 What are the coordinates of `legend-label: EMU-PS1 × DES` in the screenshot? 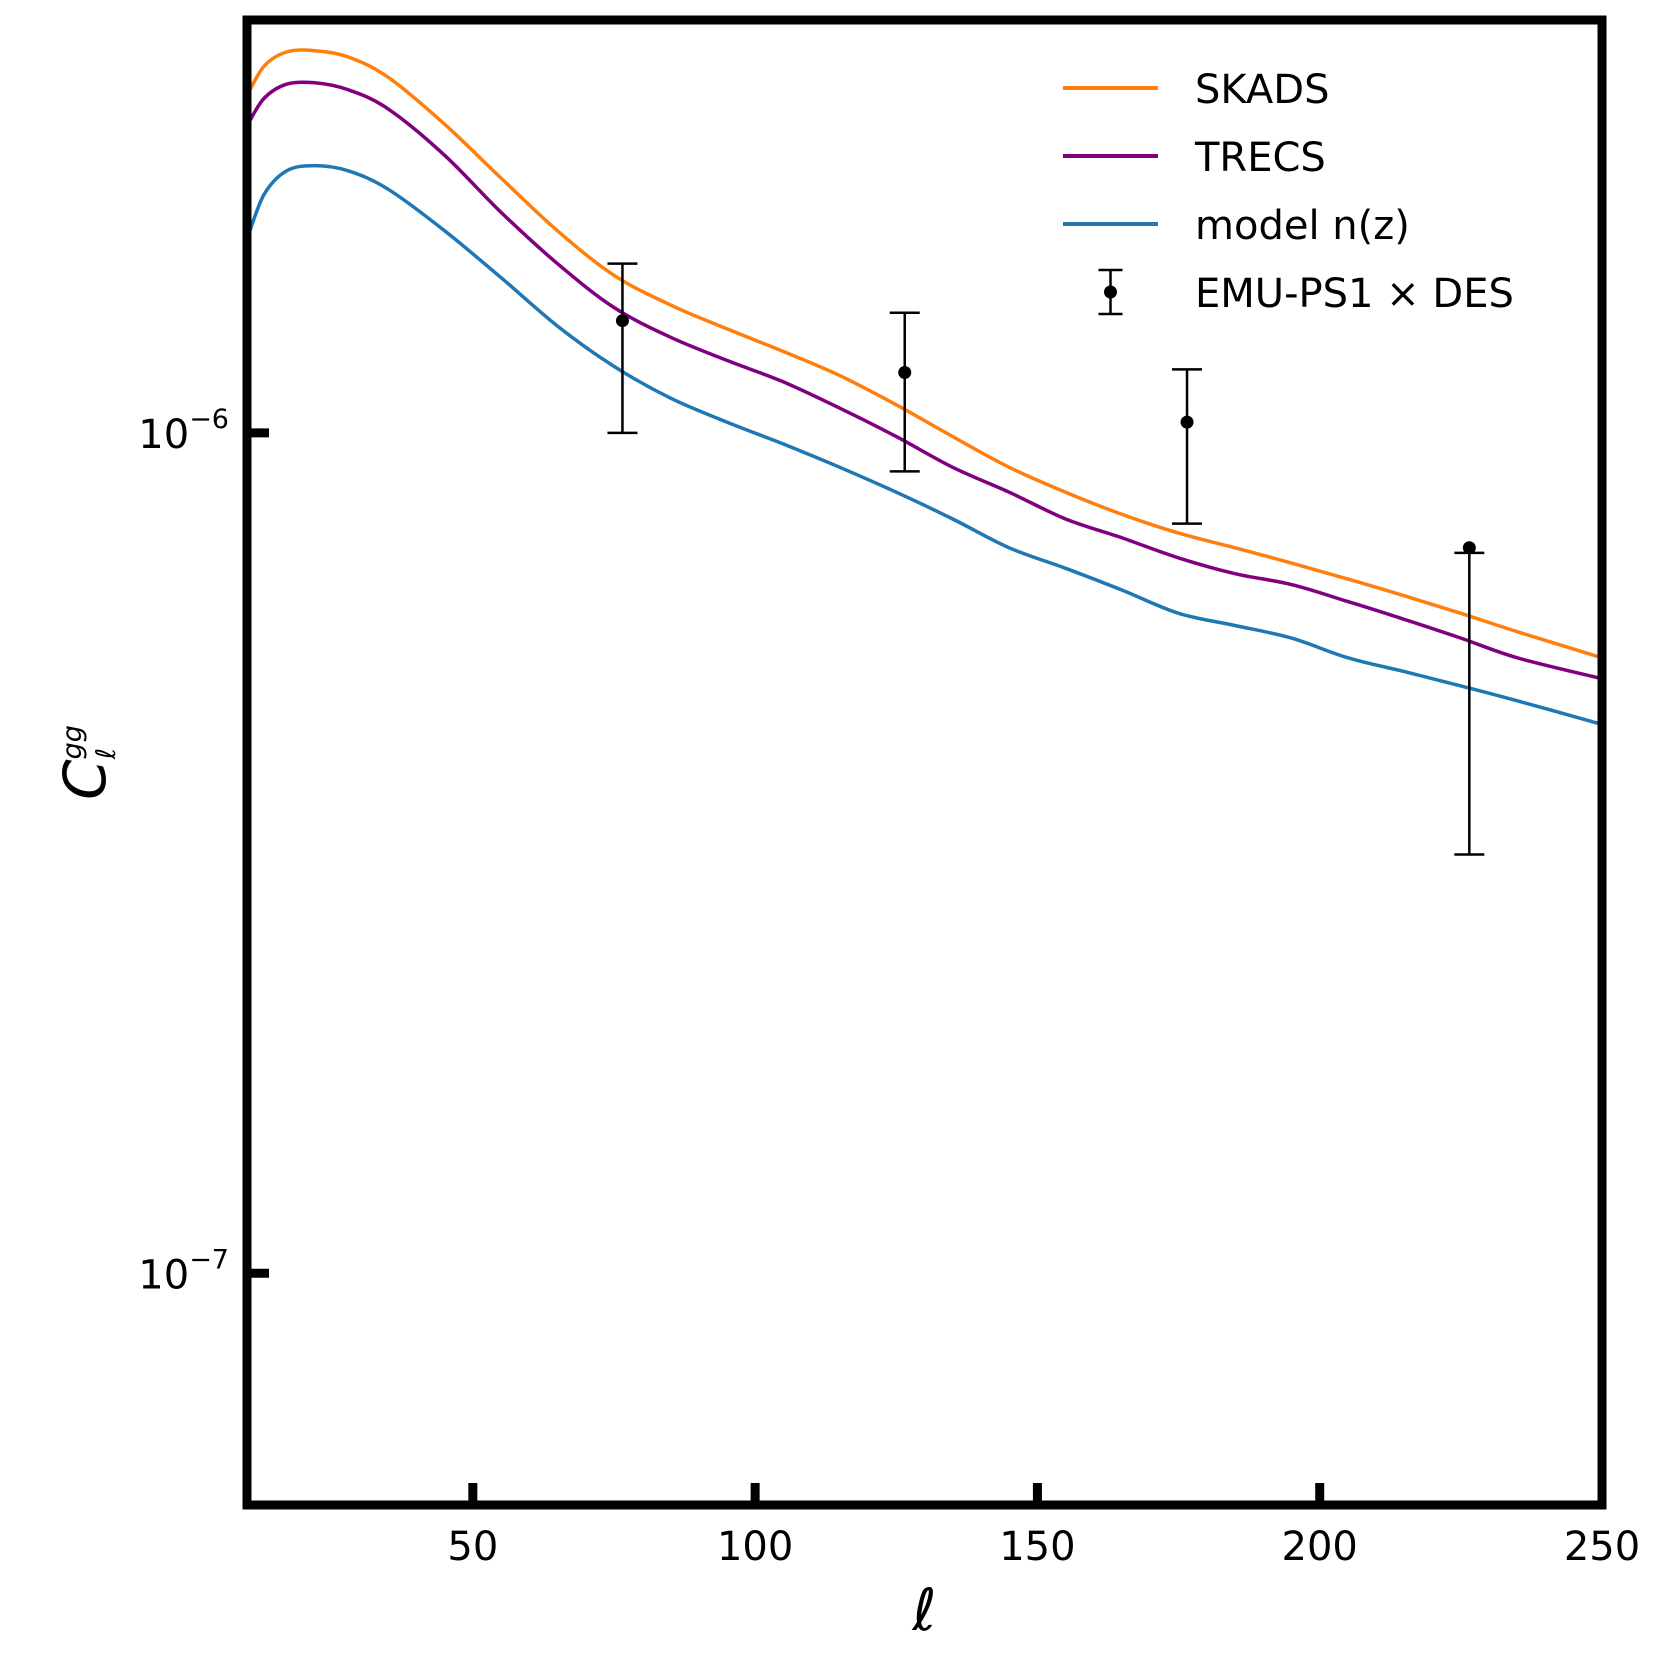 It's located at (1354, 294).